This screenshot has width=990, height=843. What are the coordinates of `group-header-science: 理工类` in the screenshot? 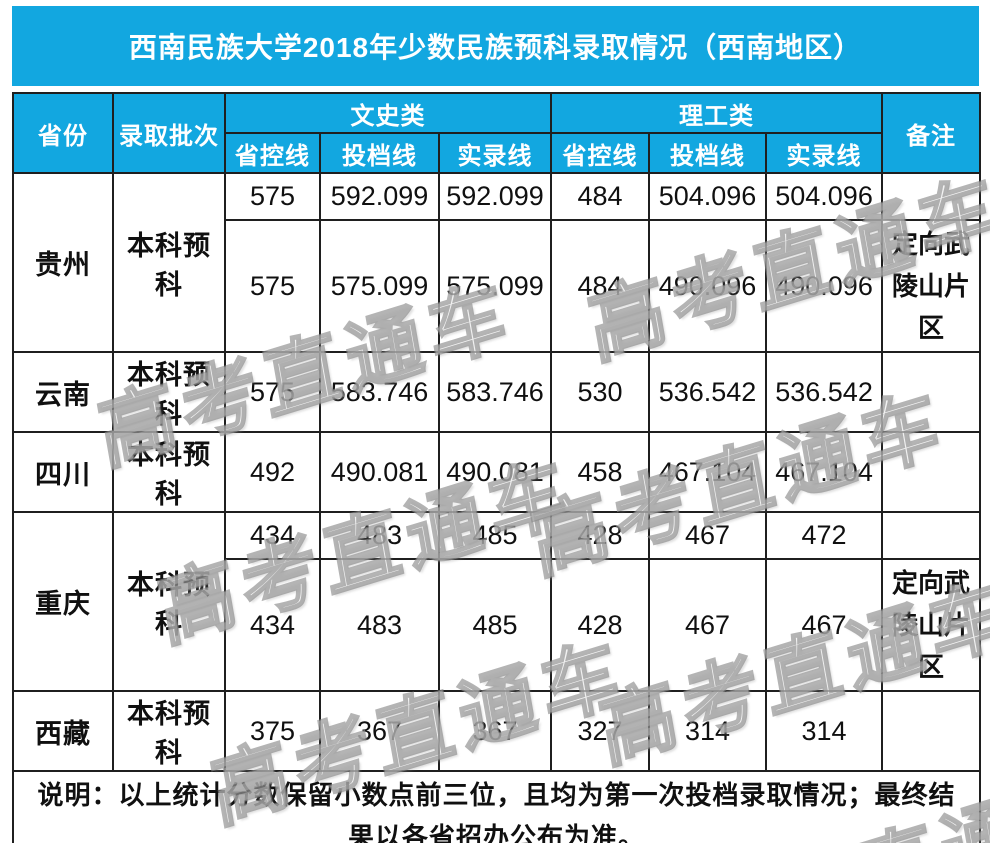 It's located at (717, 113).